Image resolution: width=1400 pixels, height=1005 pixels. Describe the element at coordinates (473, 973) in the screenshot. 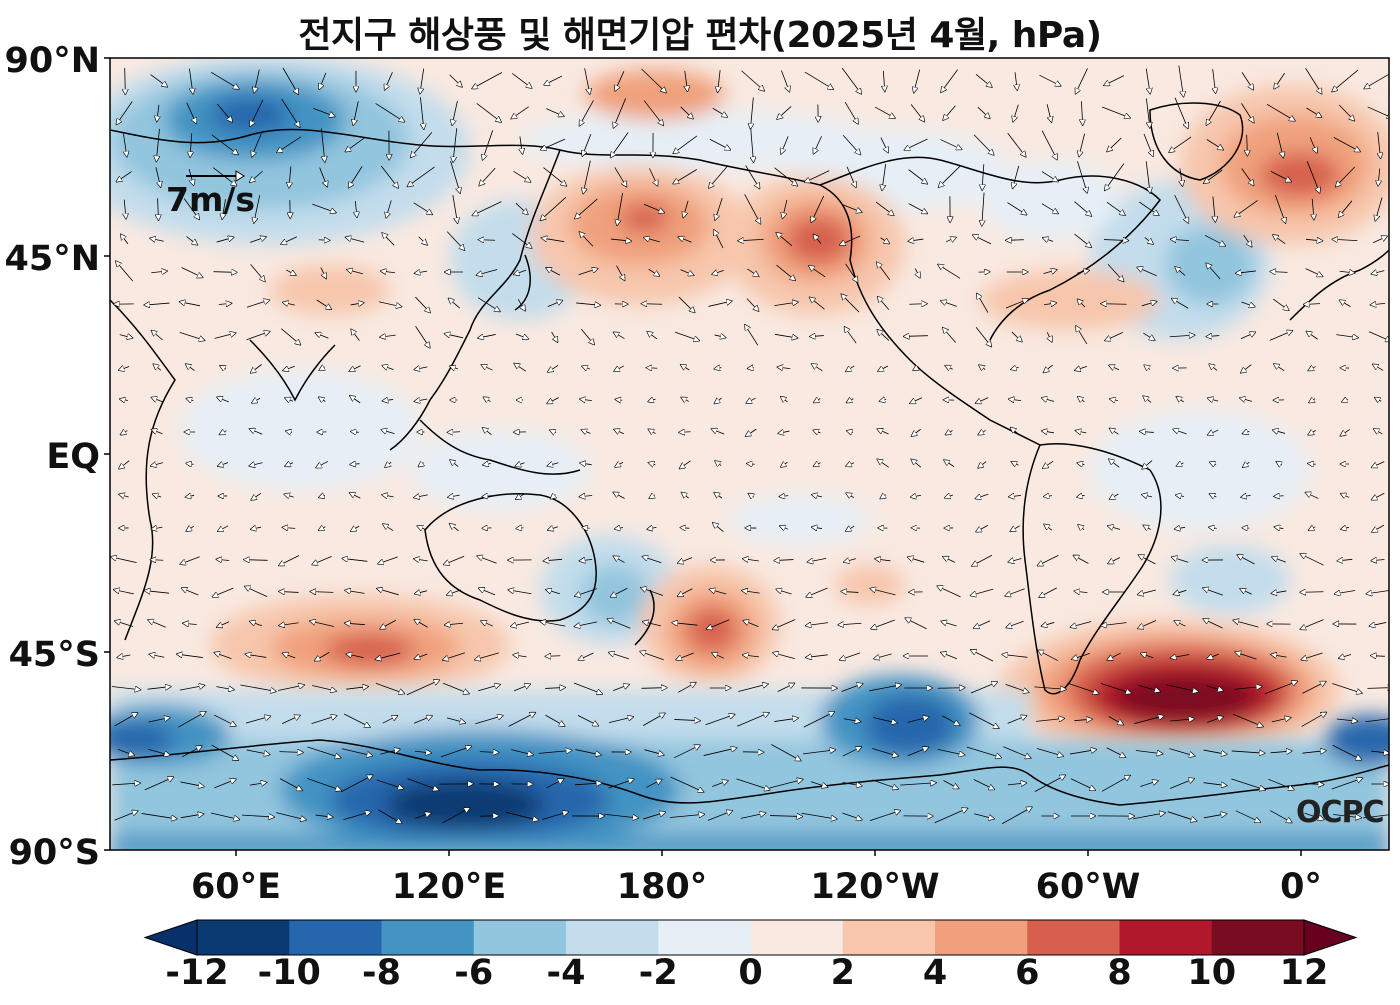

I see `colorbar-tick-label: -6` at that location.